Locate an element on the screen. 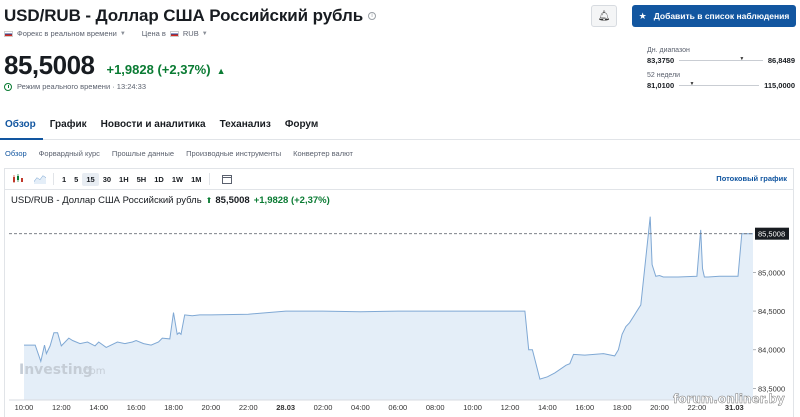  realtime-row: Режим реального времени · 13:24:33 is located at coordinates (75, 86).